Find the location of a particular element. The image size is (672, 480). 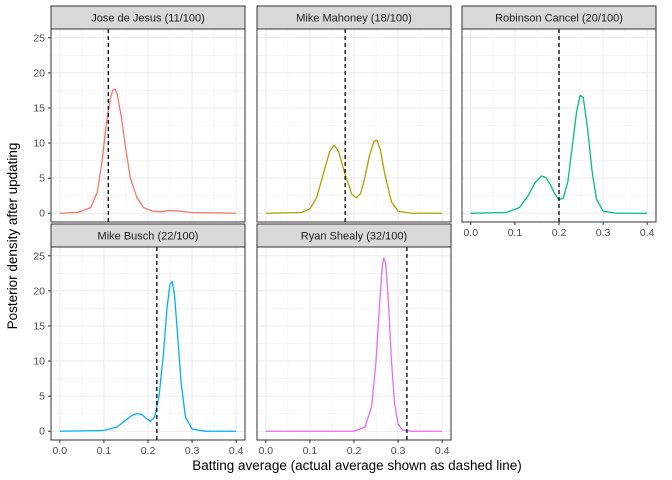

panel-strip-label: Mike Mahoney (18/100) is located at coordinates (354, 19).